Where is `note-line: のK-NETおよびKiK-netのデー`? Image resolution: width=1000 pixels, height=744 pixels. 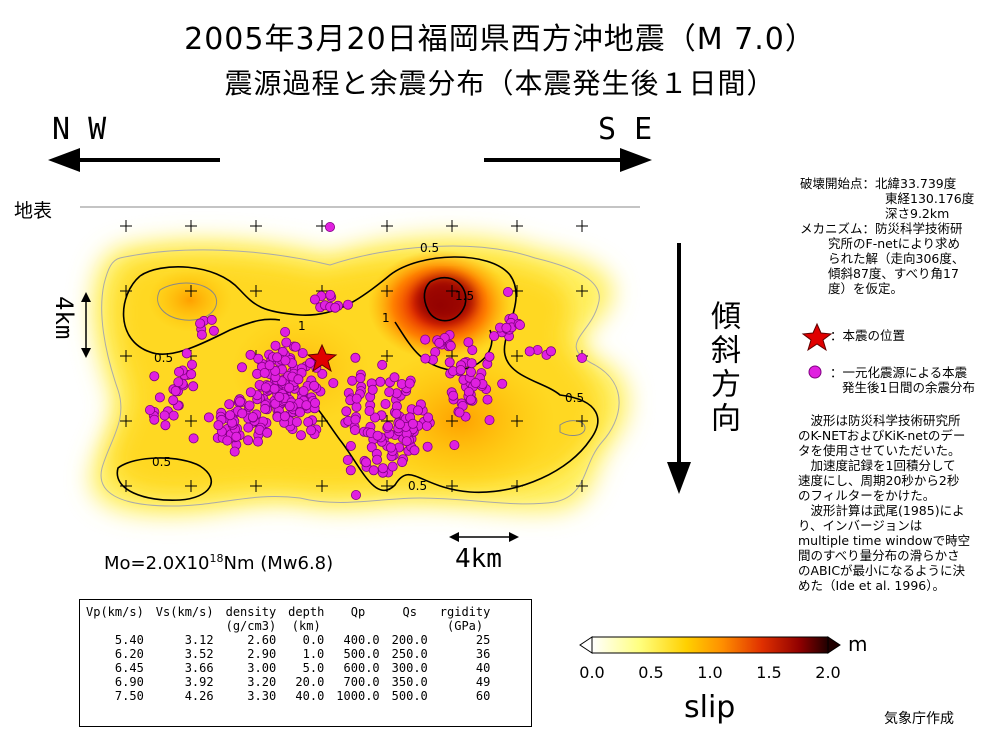
note-line: のK-NETおよびKiK-netのデー is located at coordinates (882, 435).